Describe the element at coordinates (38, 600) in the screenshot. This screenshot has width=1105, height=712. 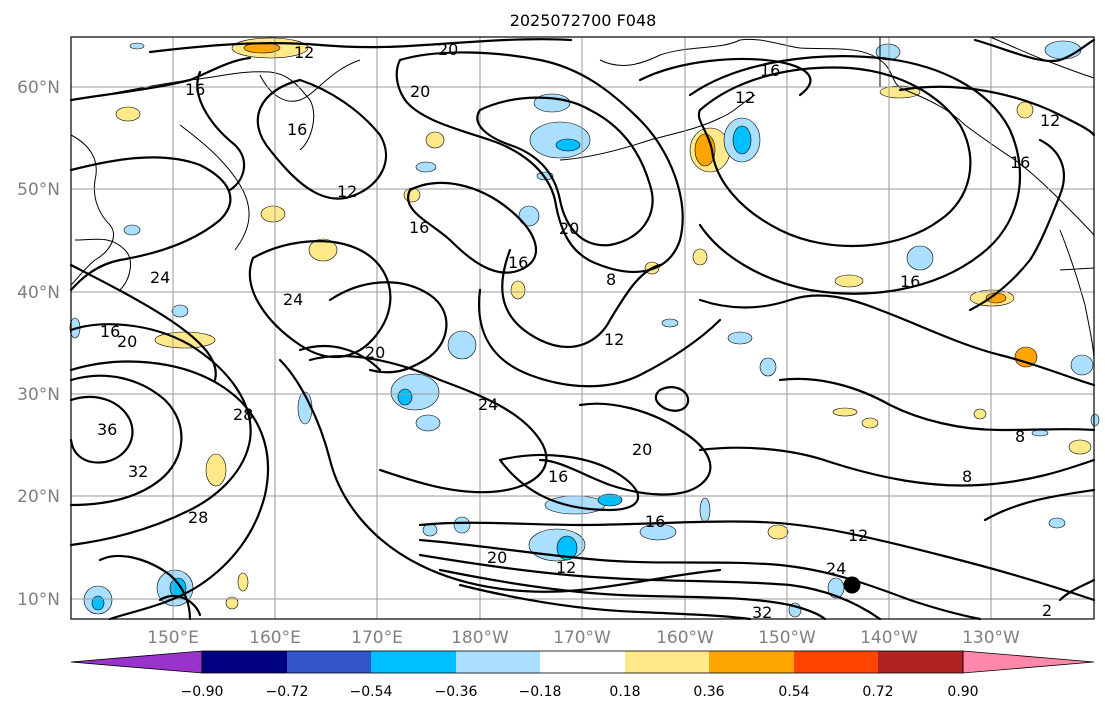
I see `lat-label: 10°N` at that location.